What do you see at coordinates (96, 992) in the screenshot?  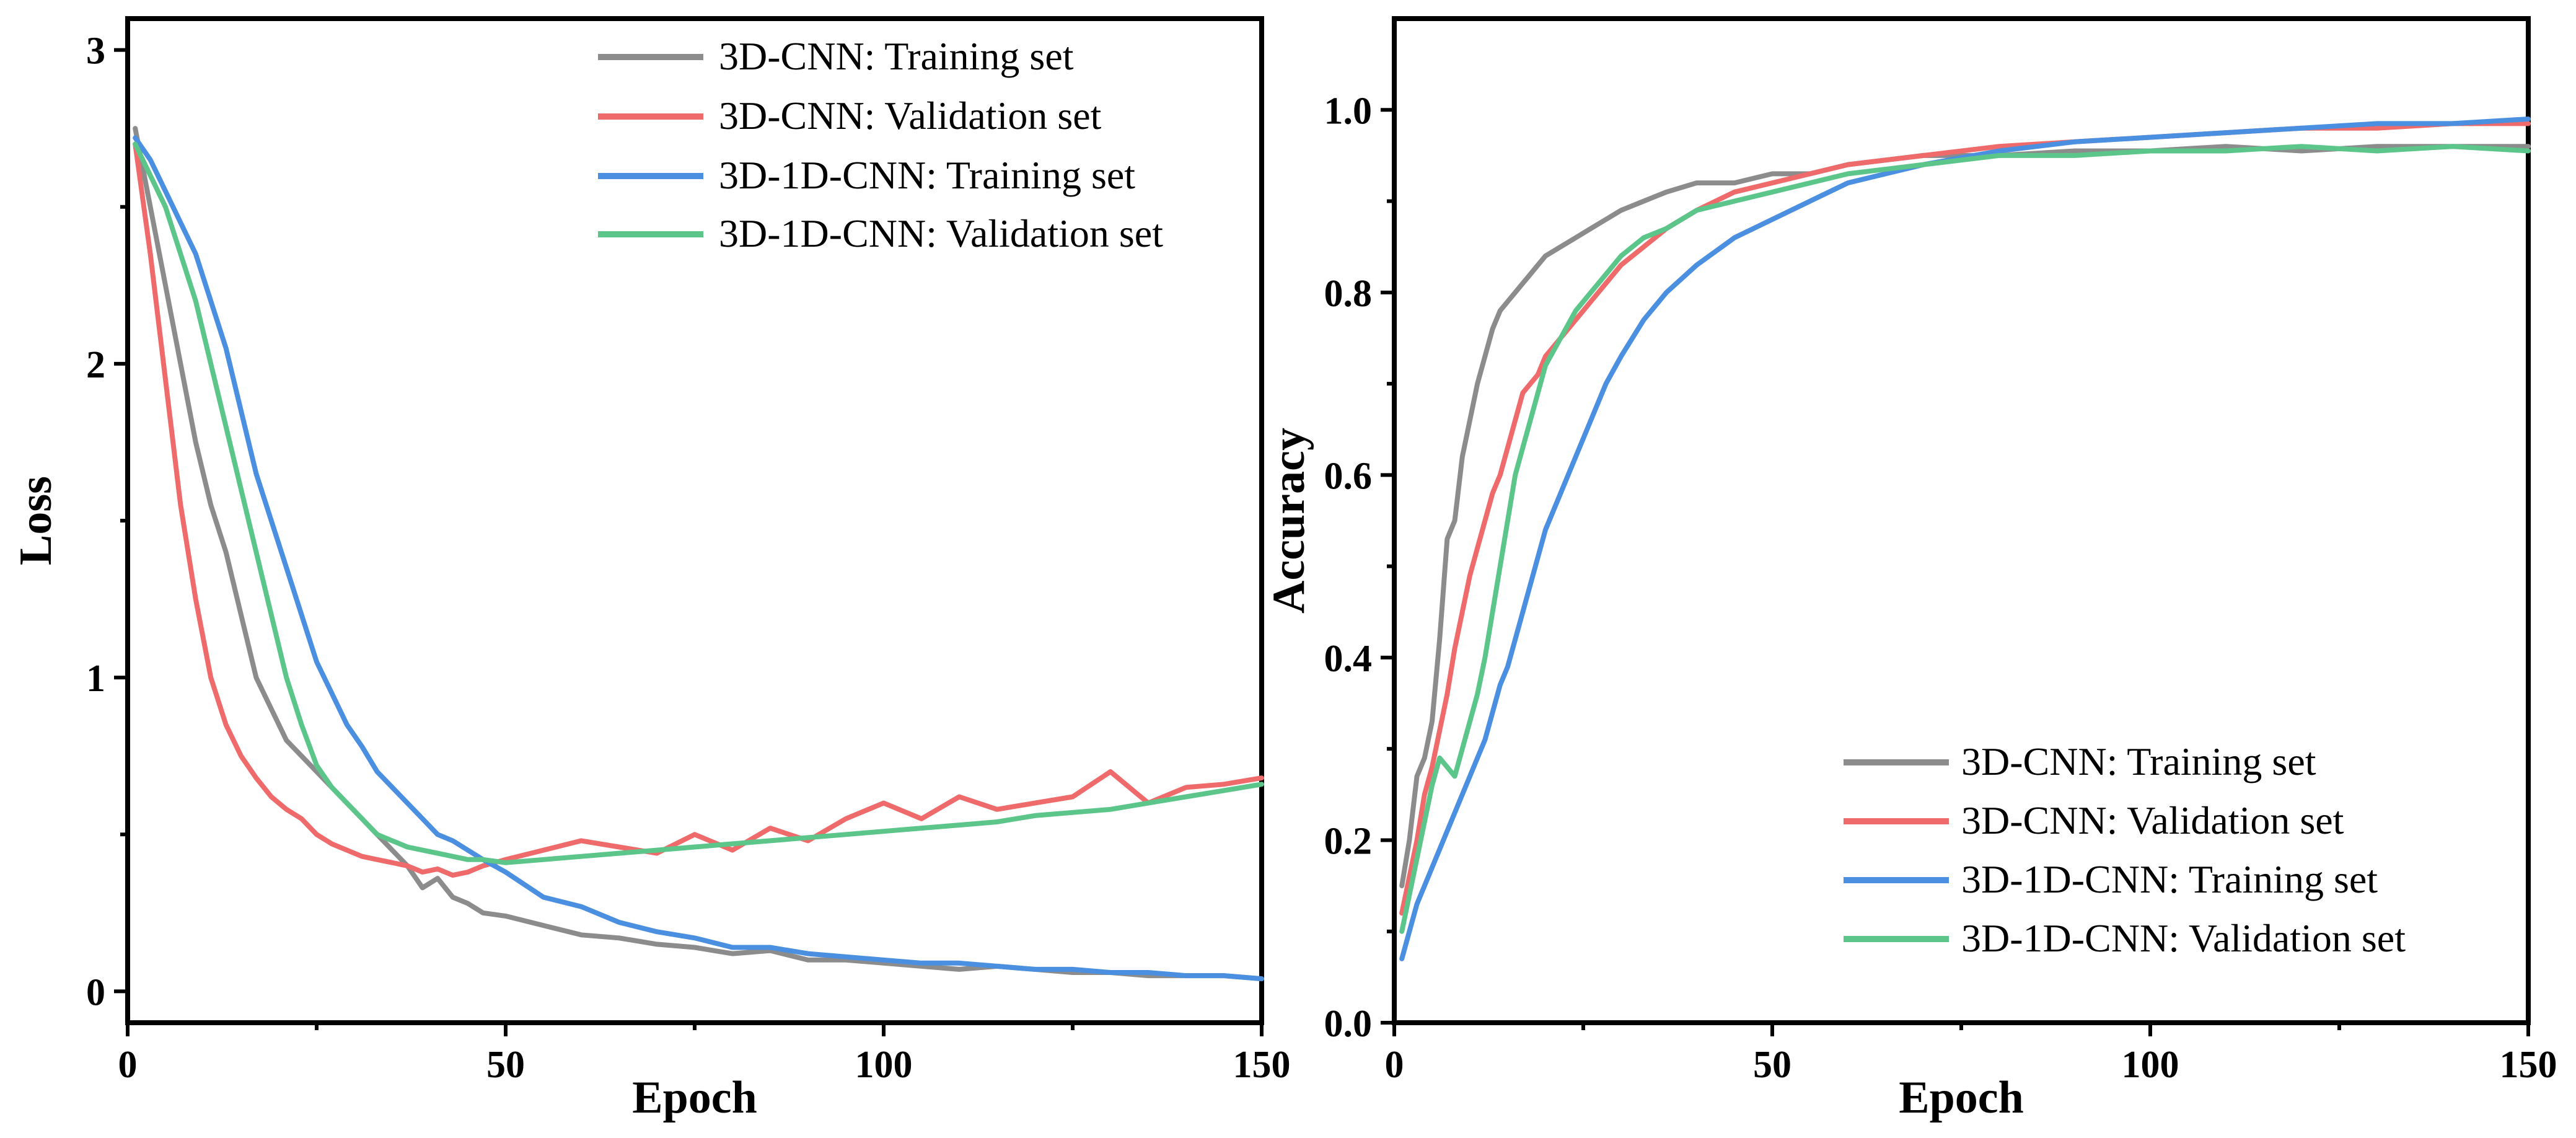 I see `loss-y-tick-label: 0` at bounding box center [96, 992].